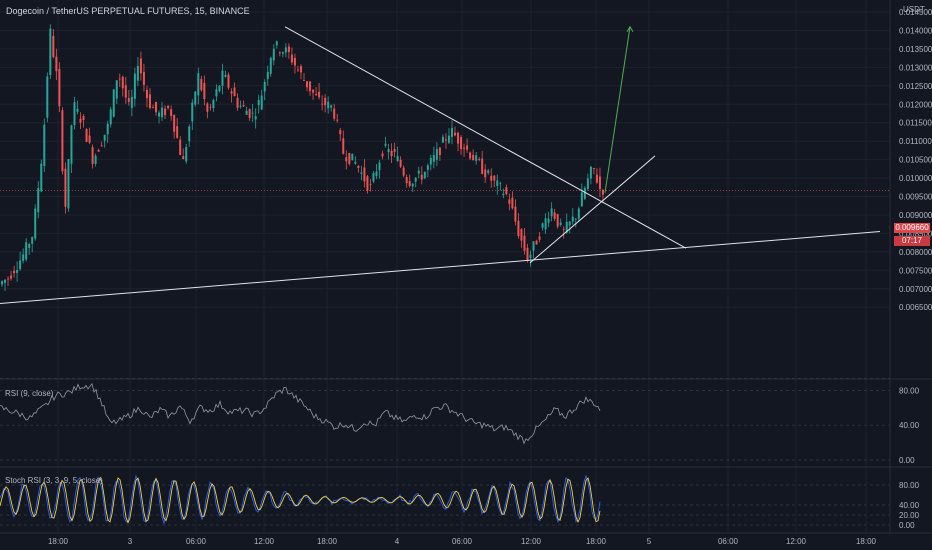  Describe the element at coordinates (915, 67) in the screenshot. I see `price-tick-3: 0.013000` at that location.